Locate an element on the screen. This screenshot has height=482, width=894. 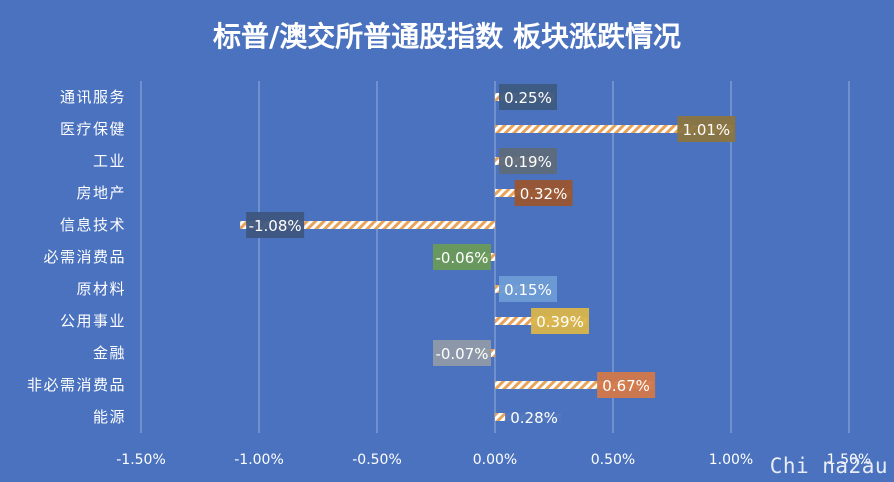
category-label: 公用事业 is located at coordinates (93, 321).